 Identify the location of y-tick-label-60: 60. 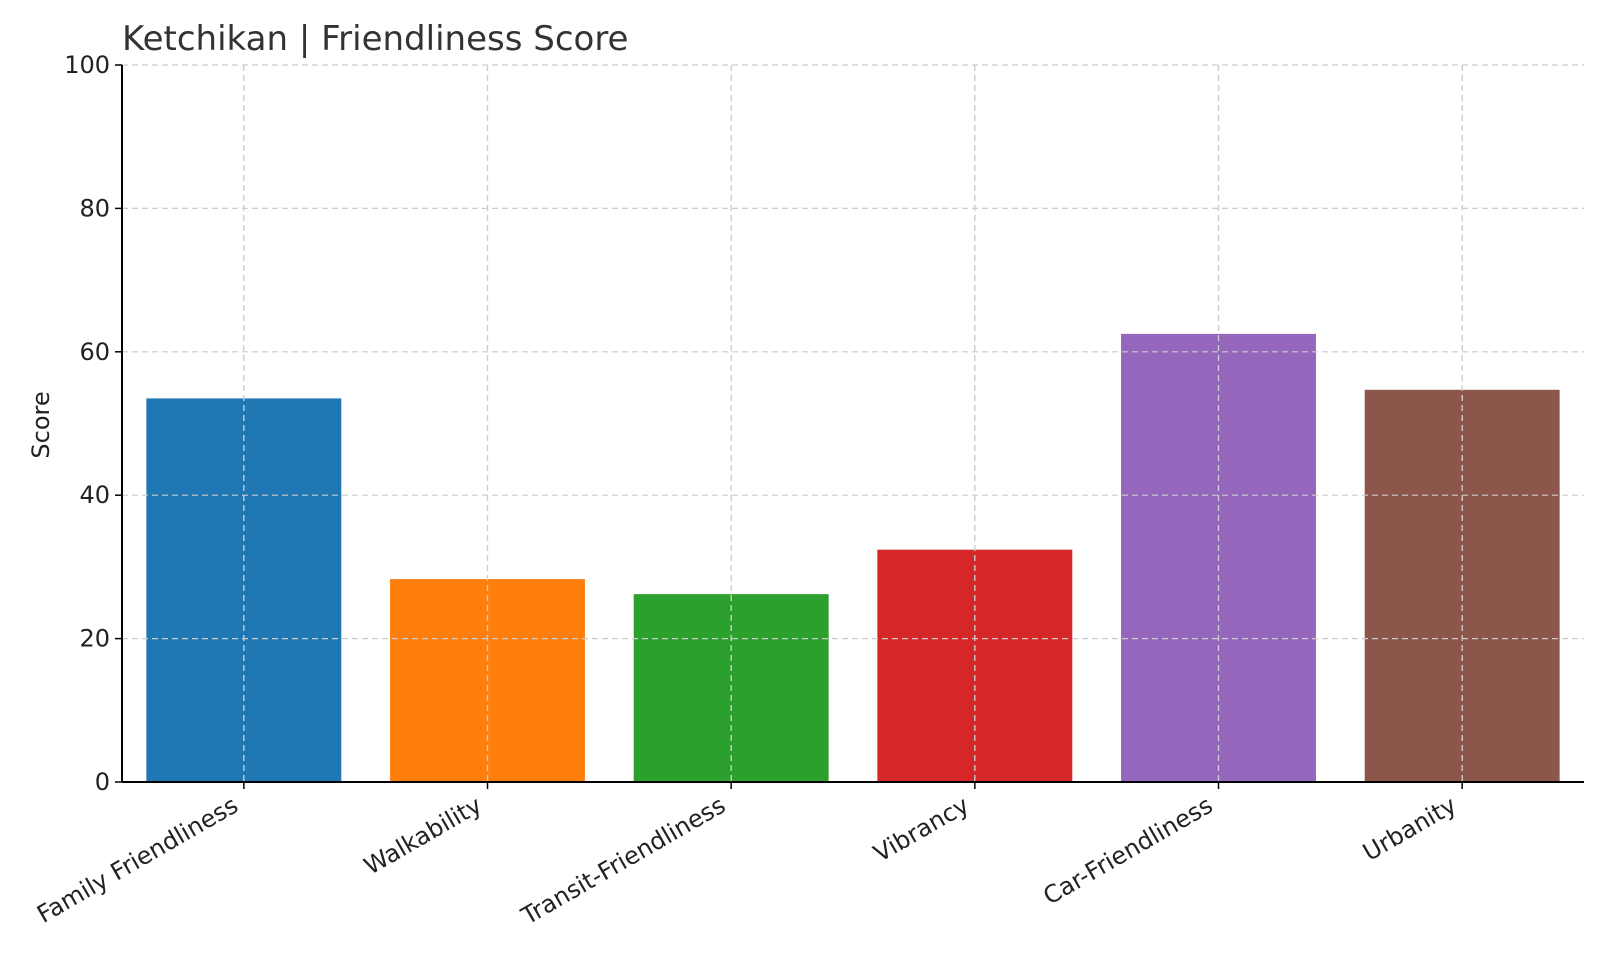
(94, 352).